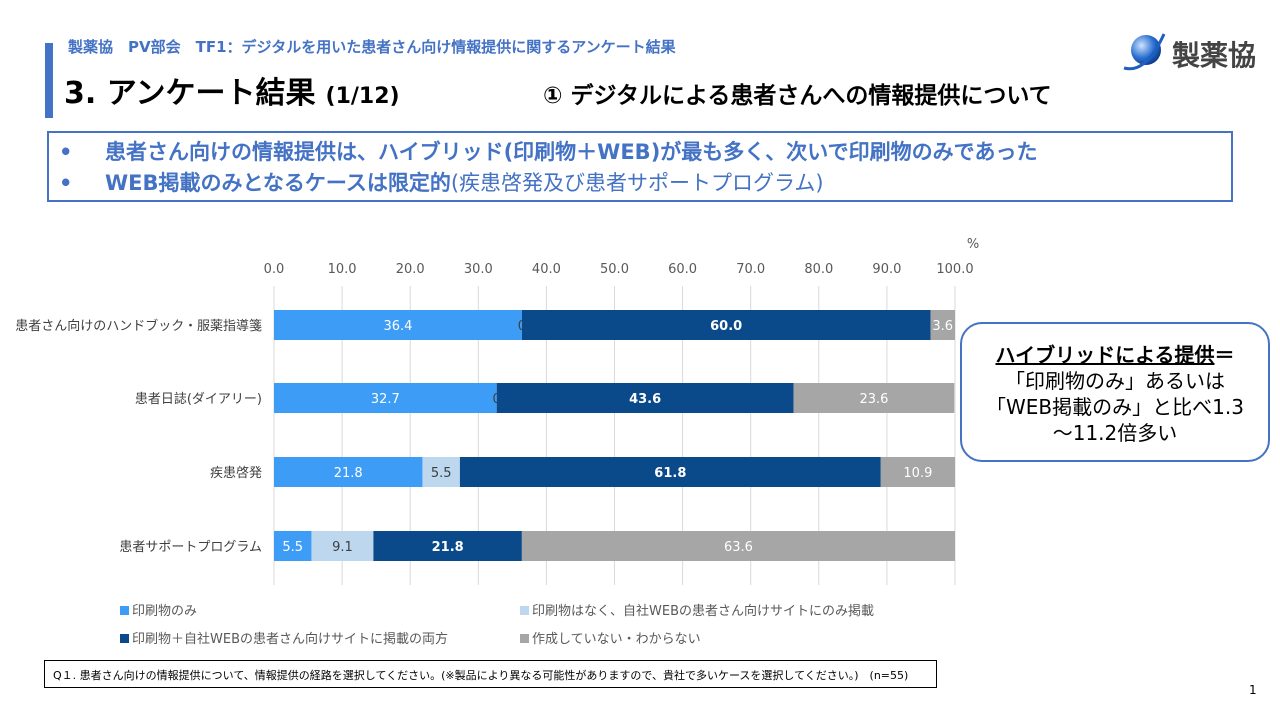 This screenshot has width=1280, height=720. I want to click on x-tick-label: 50.0, so click(614, 269).